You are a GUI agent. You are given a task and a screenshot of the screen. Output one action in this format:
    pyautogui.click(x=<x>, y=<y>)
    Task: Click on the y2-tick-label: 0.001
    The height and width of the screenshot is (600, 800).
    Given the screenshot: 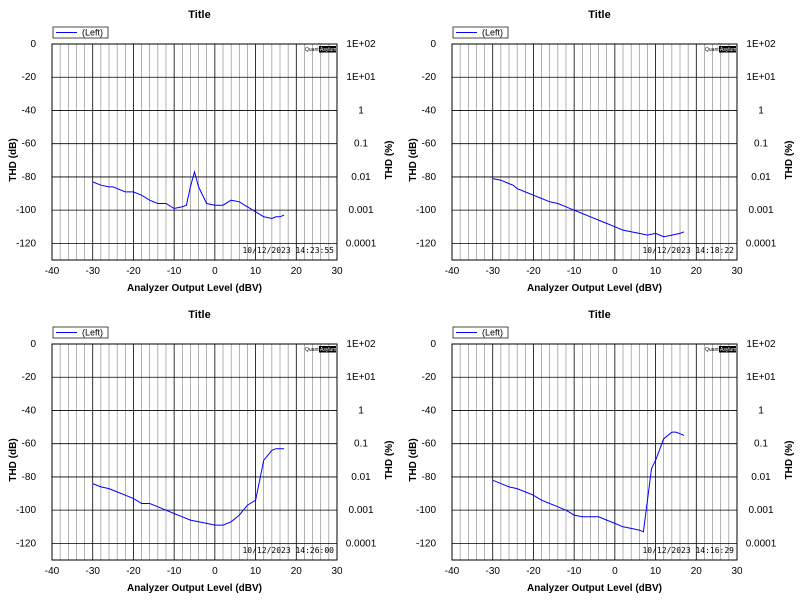 What is the action you would take?
    pyautogui.click(x=360, y=510)
    